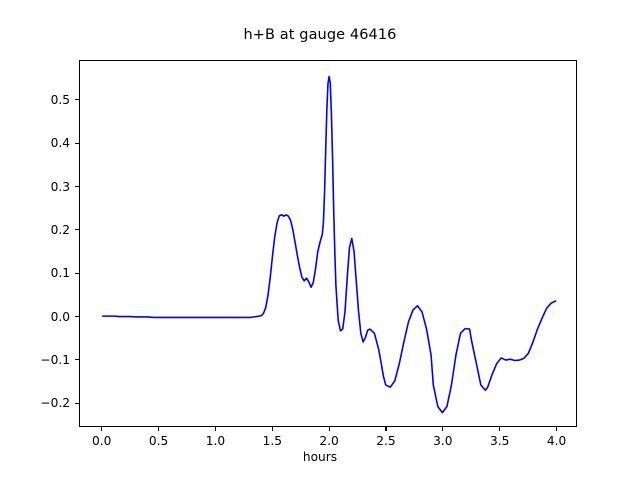 The image size is (640, 480). I want to click on x-axis-label: hours, so click(320, 457).